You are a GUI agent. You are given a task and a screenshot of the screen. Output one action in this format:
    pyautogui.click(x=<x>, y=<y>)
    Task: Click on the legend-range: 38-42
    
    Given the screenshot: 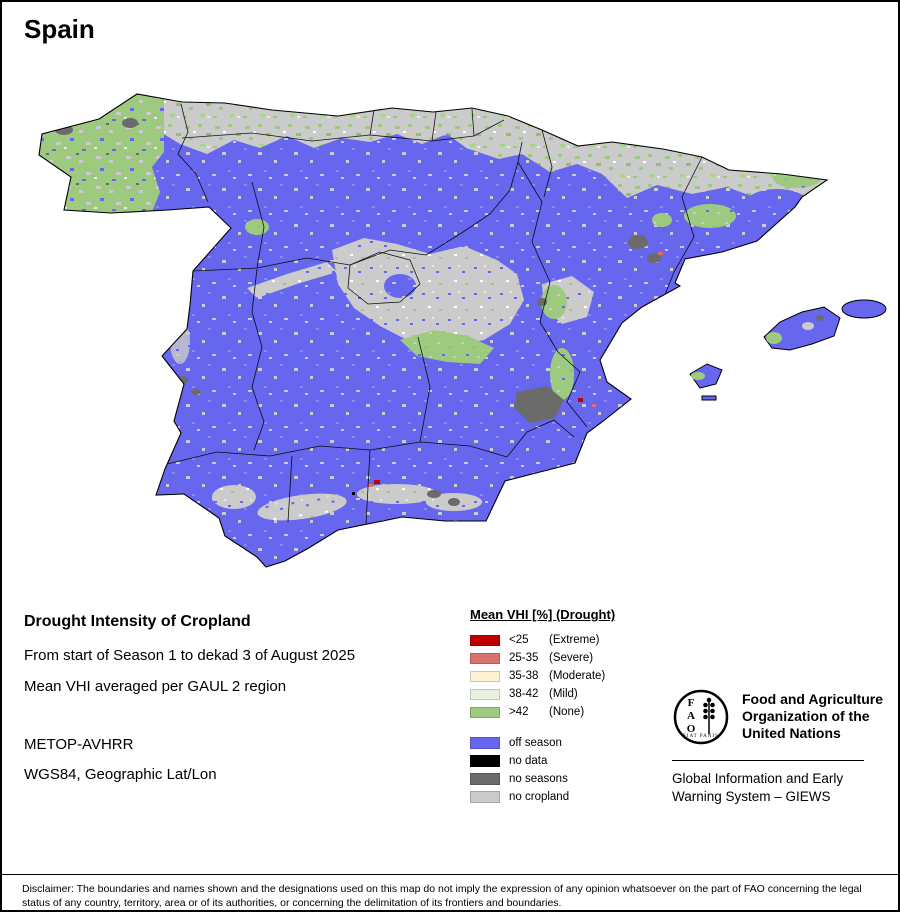 What is the action you would take?
    pyautogui.click(x=524, y=694)
    